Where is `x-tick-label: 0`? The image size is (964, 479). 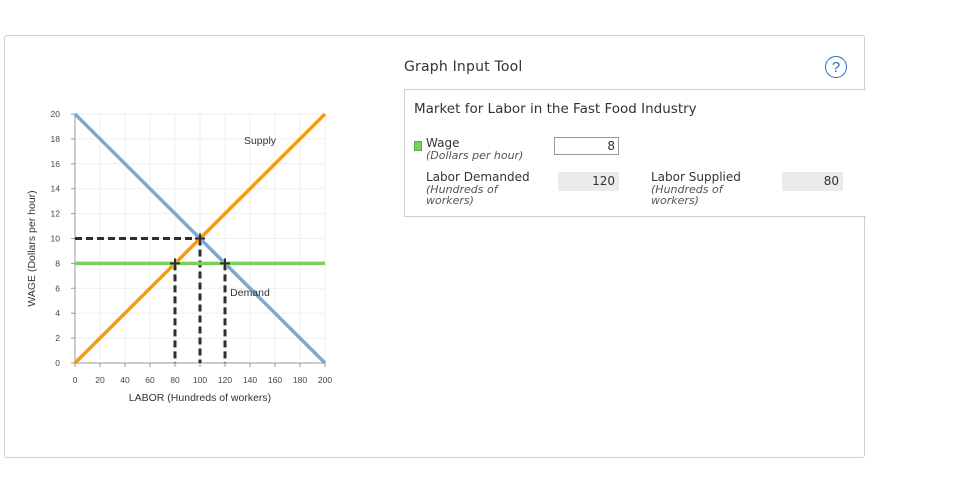
x-tick-label: 0 is located at coordinates (75, 380).